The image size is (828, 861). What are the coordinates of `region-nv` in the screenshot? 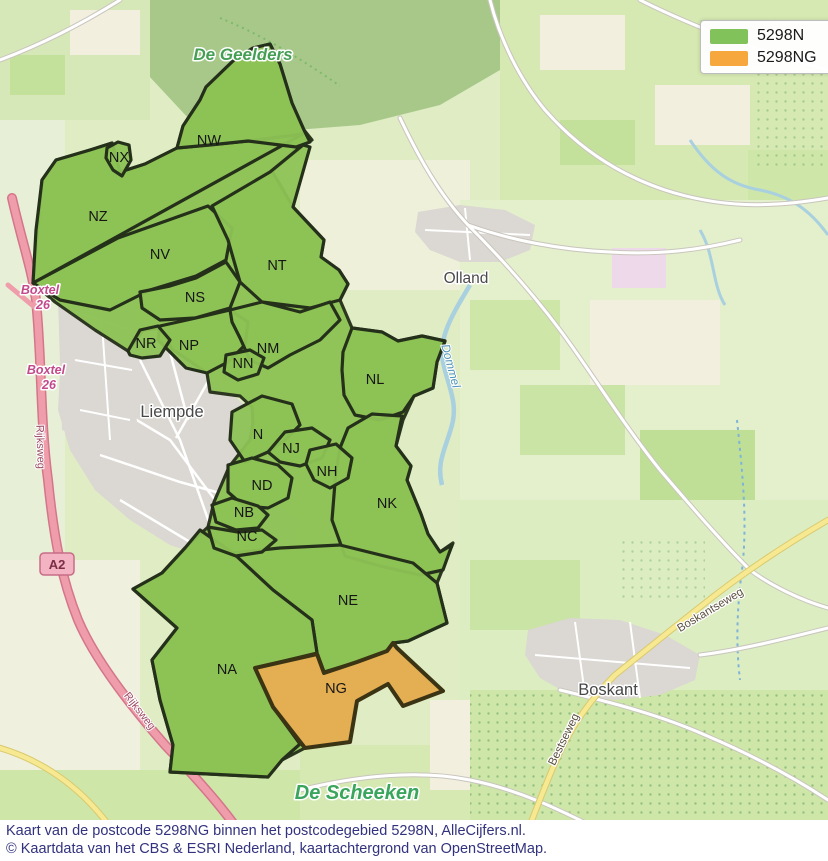 It's located at (132, 258).